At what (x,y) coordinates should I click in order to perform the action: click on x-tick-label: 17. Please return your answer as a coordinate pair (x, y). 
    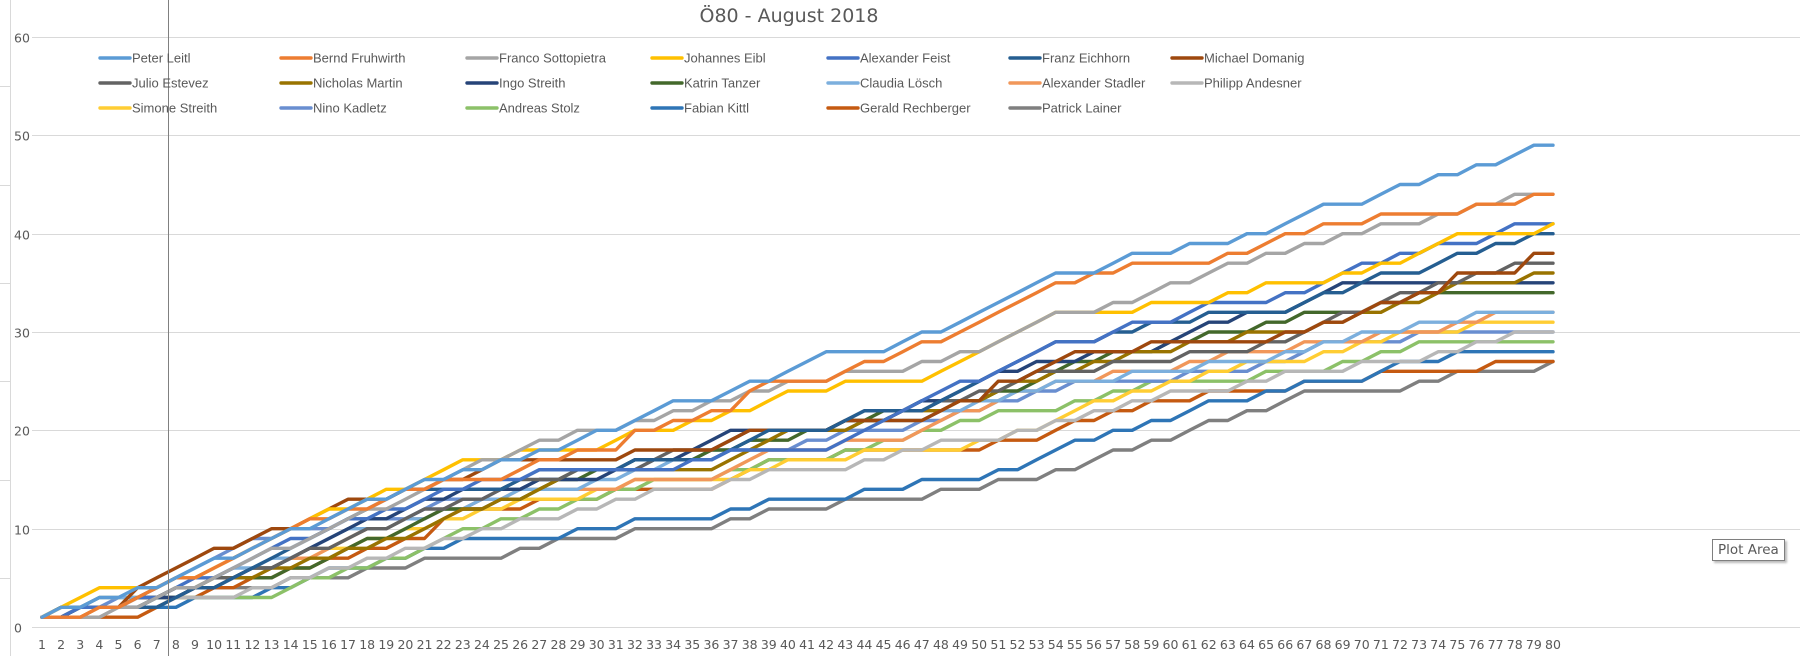
    Looking at the image, I should click on (348, 644).